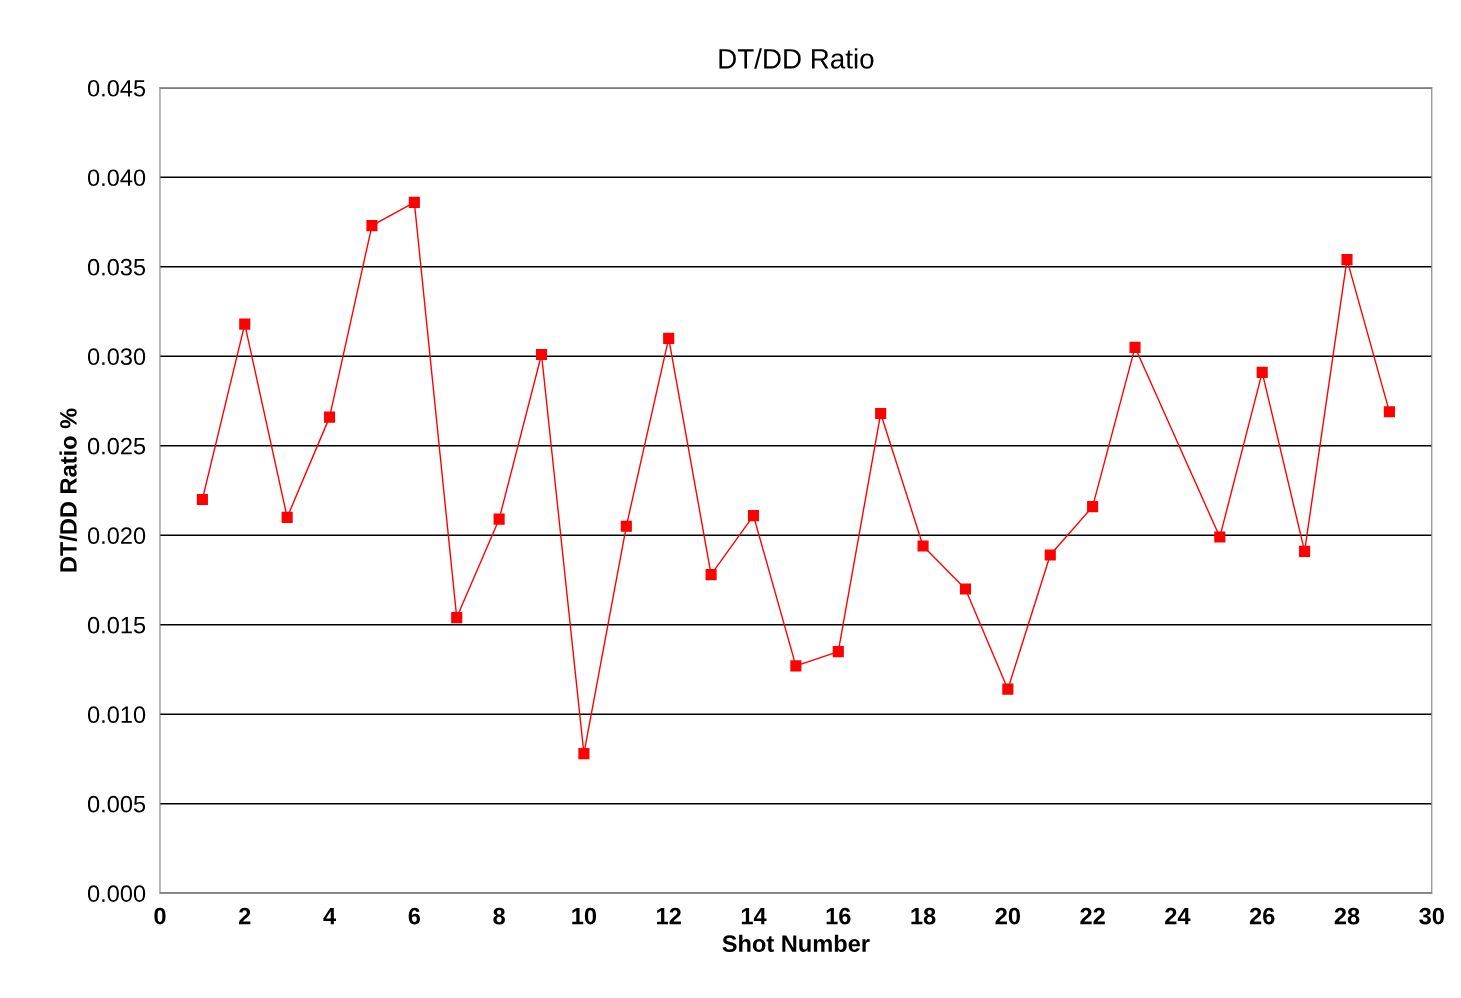  What do you see at coordinates (1092, 916) in the screenshot?
I see `x-tick-label: 22` at bounding box center [1092, 916].